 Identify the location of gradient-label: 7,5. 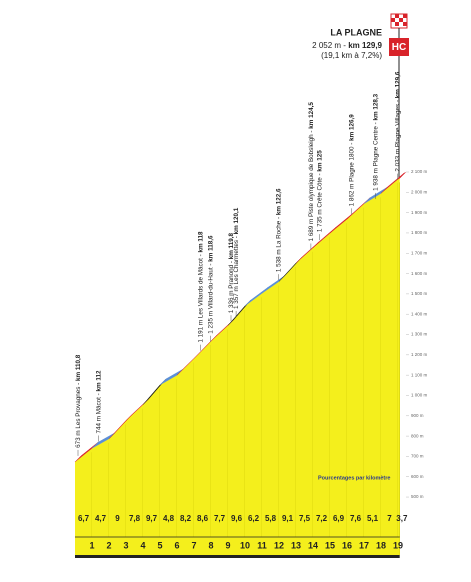
(305, 518).